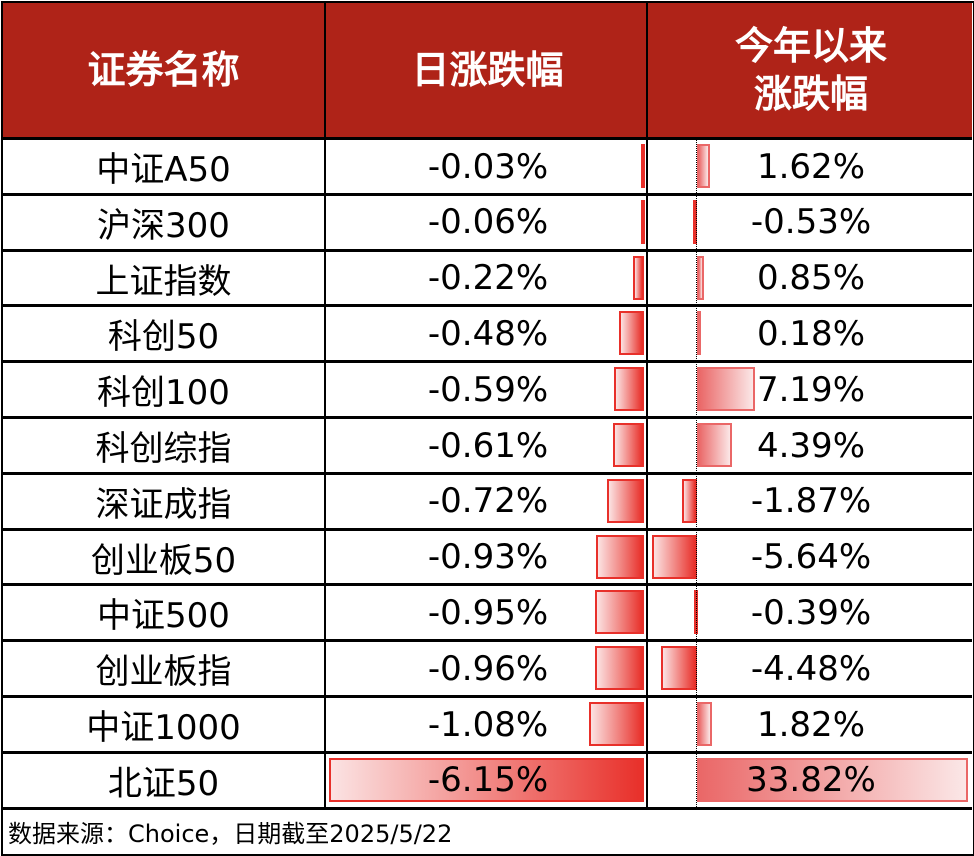 This screenshot has width=974, height=856. I want to click on header-security-name: 证券名称, so click(163, 70).